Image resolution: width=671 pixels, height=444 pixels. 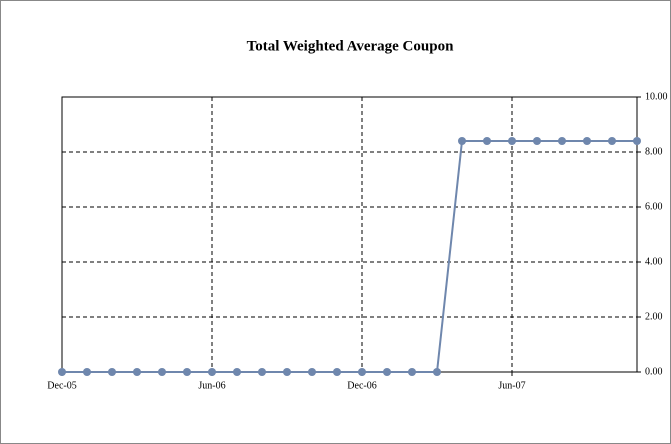 I want to click on y-tick-label: 10.00, so click(x=656, y=96).